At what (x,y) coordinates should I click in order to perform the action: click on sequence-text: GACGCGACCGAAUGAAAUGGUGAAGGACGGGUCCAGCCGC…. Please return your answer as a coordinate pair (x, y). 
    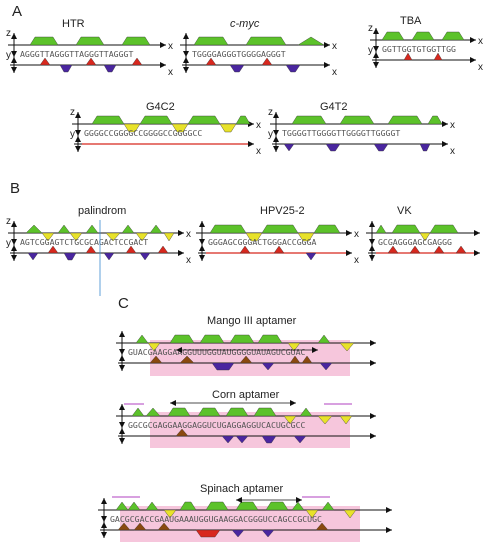
    Looking at the image, I should click on (216, 519).